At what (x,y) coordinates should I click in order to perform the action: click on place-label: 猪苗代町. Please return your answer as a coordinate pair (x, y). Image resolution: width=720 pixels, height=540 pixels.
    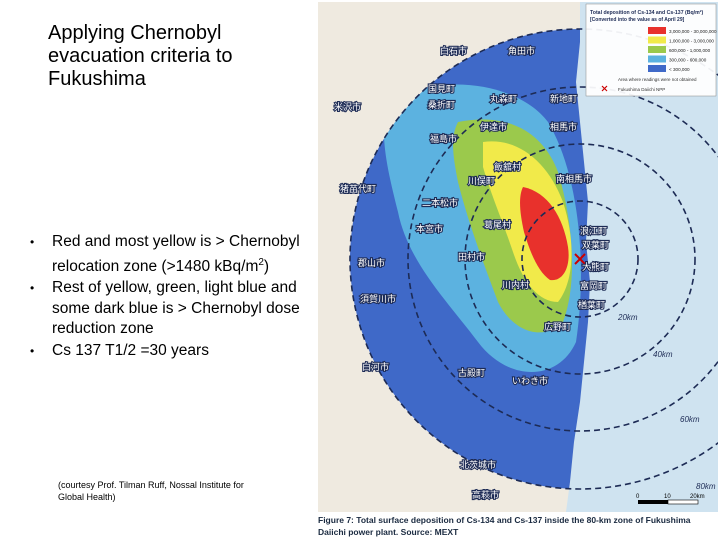
    Looking at the image, I should click on (358, 189).